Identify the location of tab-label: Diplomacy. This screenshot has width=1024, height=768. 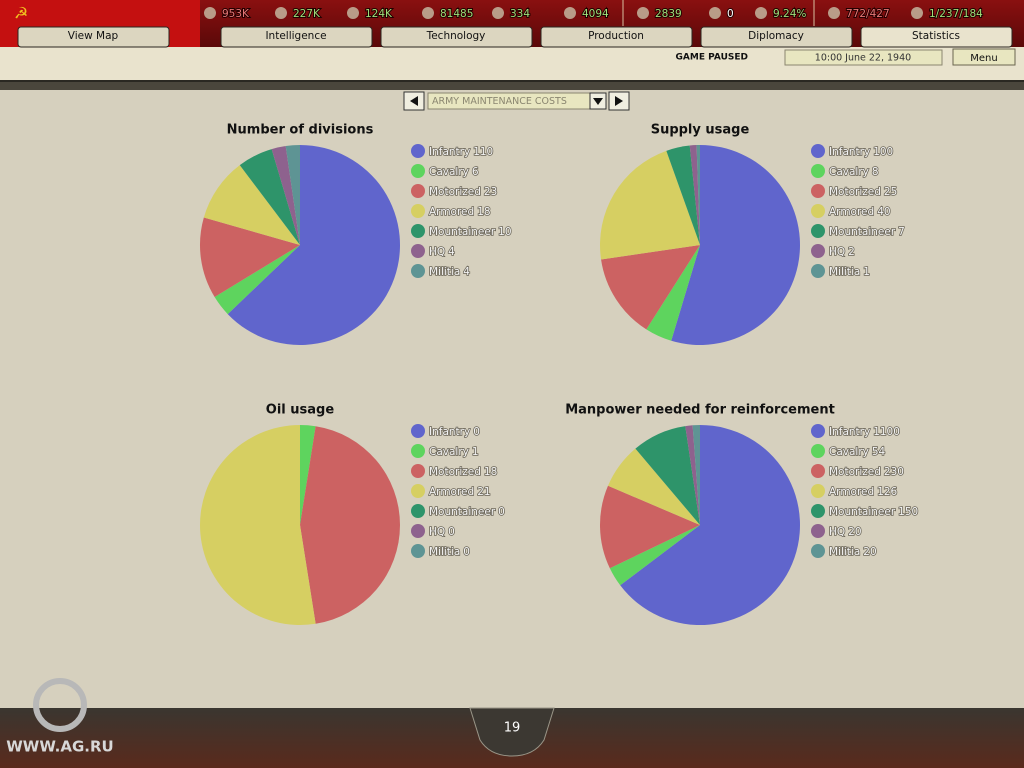
(776, 36).